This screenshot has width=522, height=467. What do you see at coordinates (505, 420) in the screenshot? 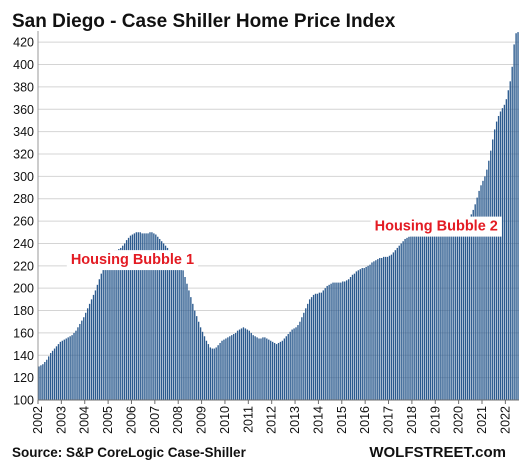
I see `x-tick-label: 2022` at bounding box center [505, 420].